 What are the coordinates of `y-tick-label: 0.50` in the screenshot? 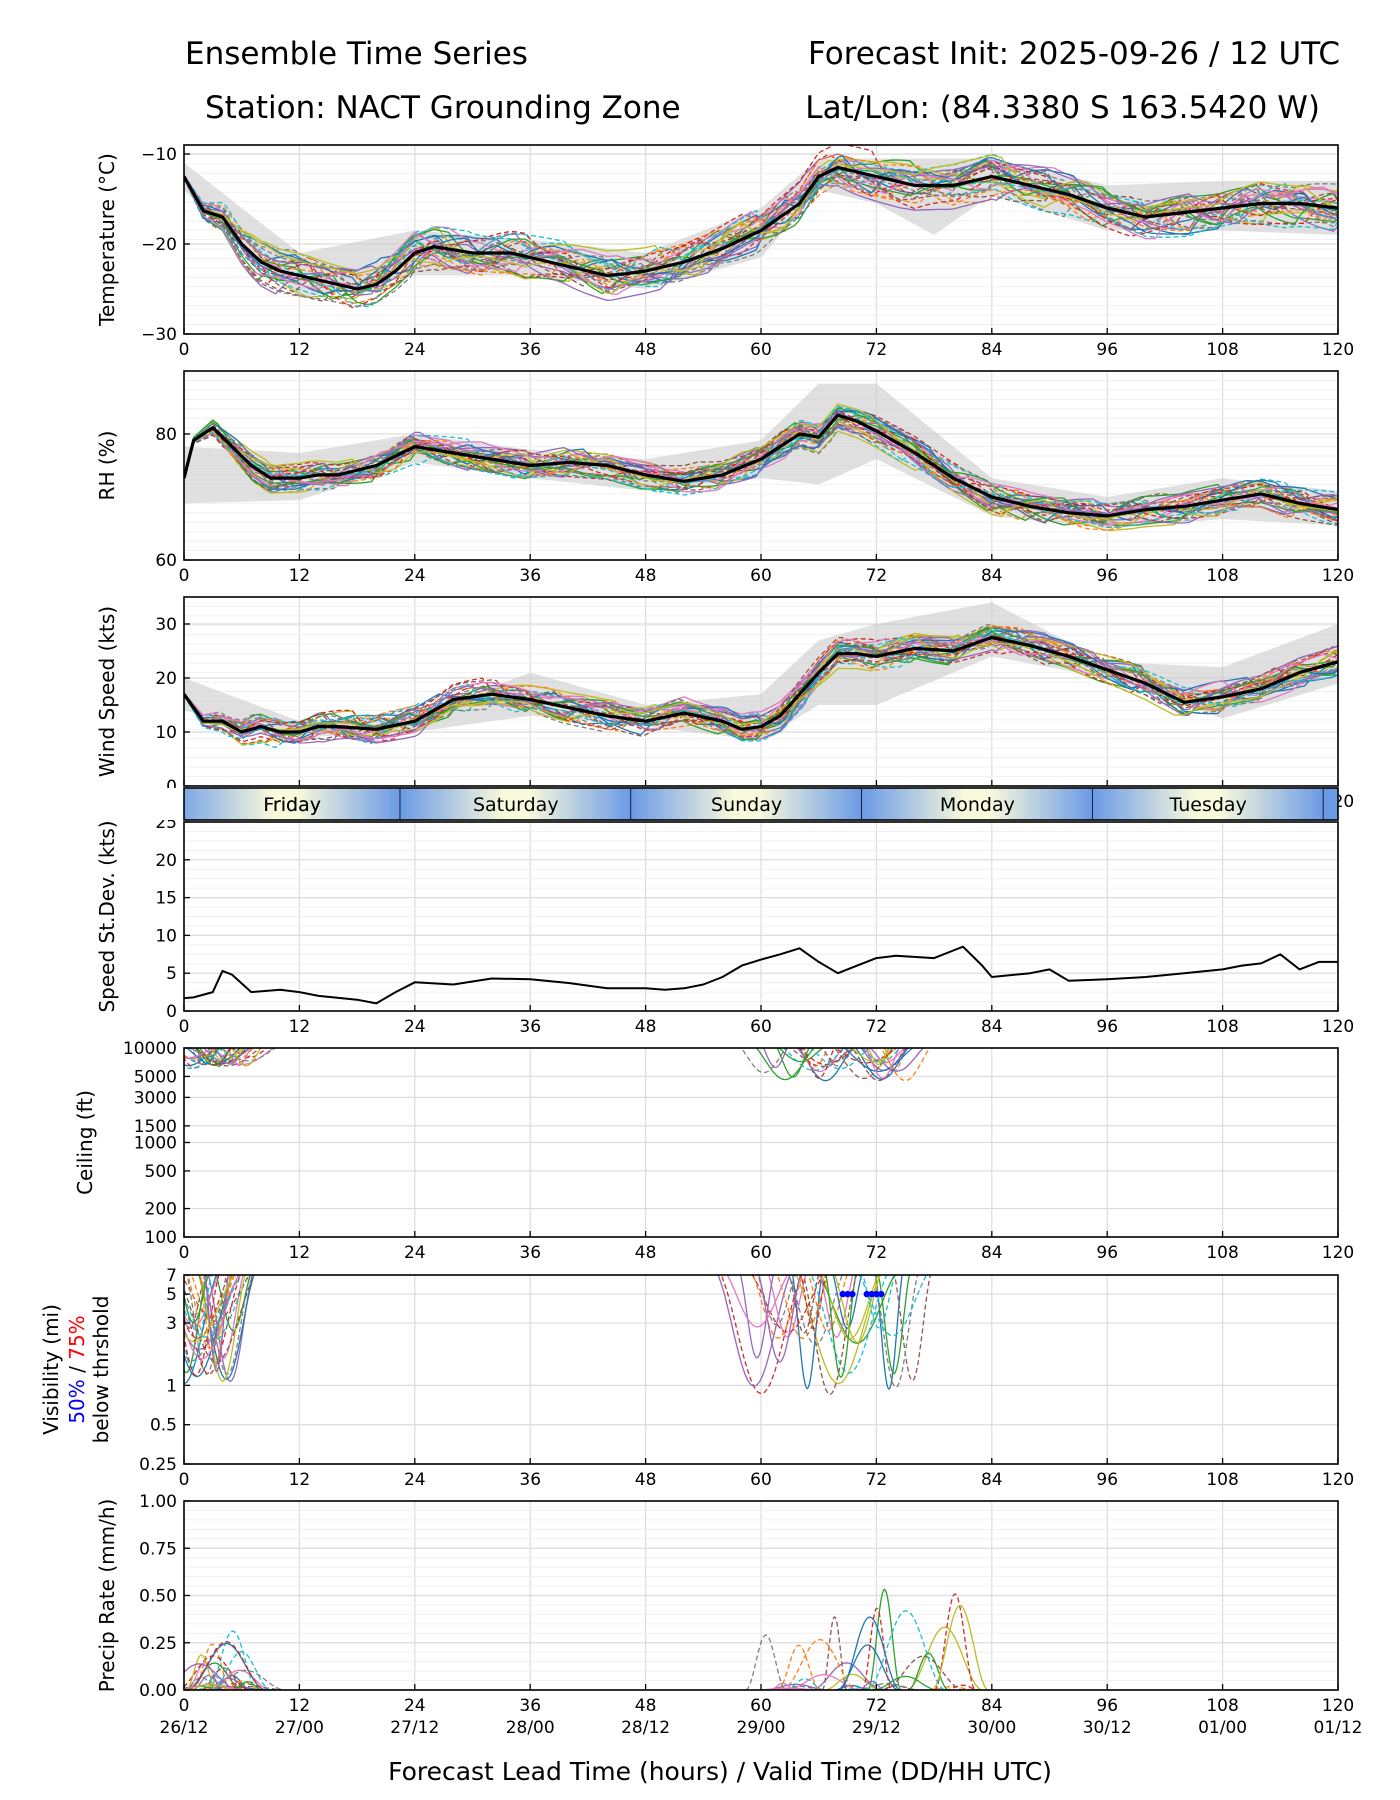 It's located at (158, 1597).